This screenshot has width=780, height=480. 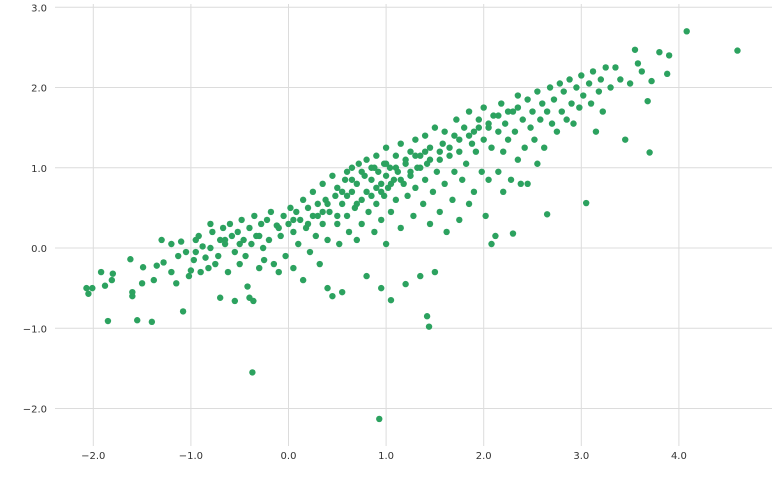 What do you see at coordinates (39, 8) in the screenshot?
I see `y-tick-label: 3.0` at bounding box center [39, 8].